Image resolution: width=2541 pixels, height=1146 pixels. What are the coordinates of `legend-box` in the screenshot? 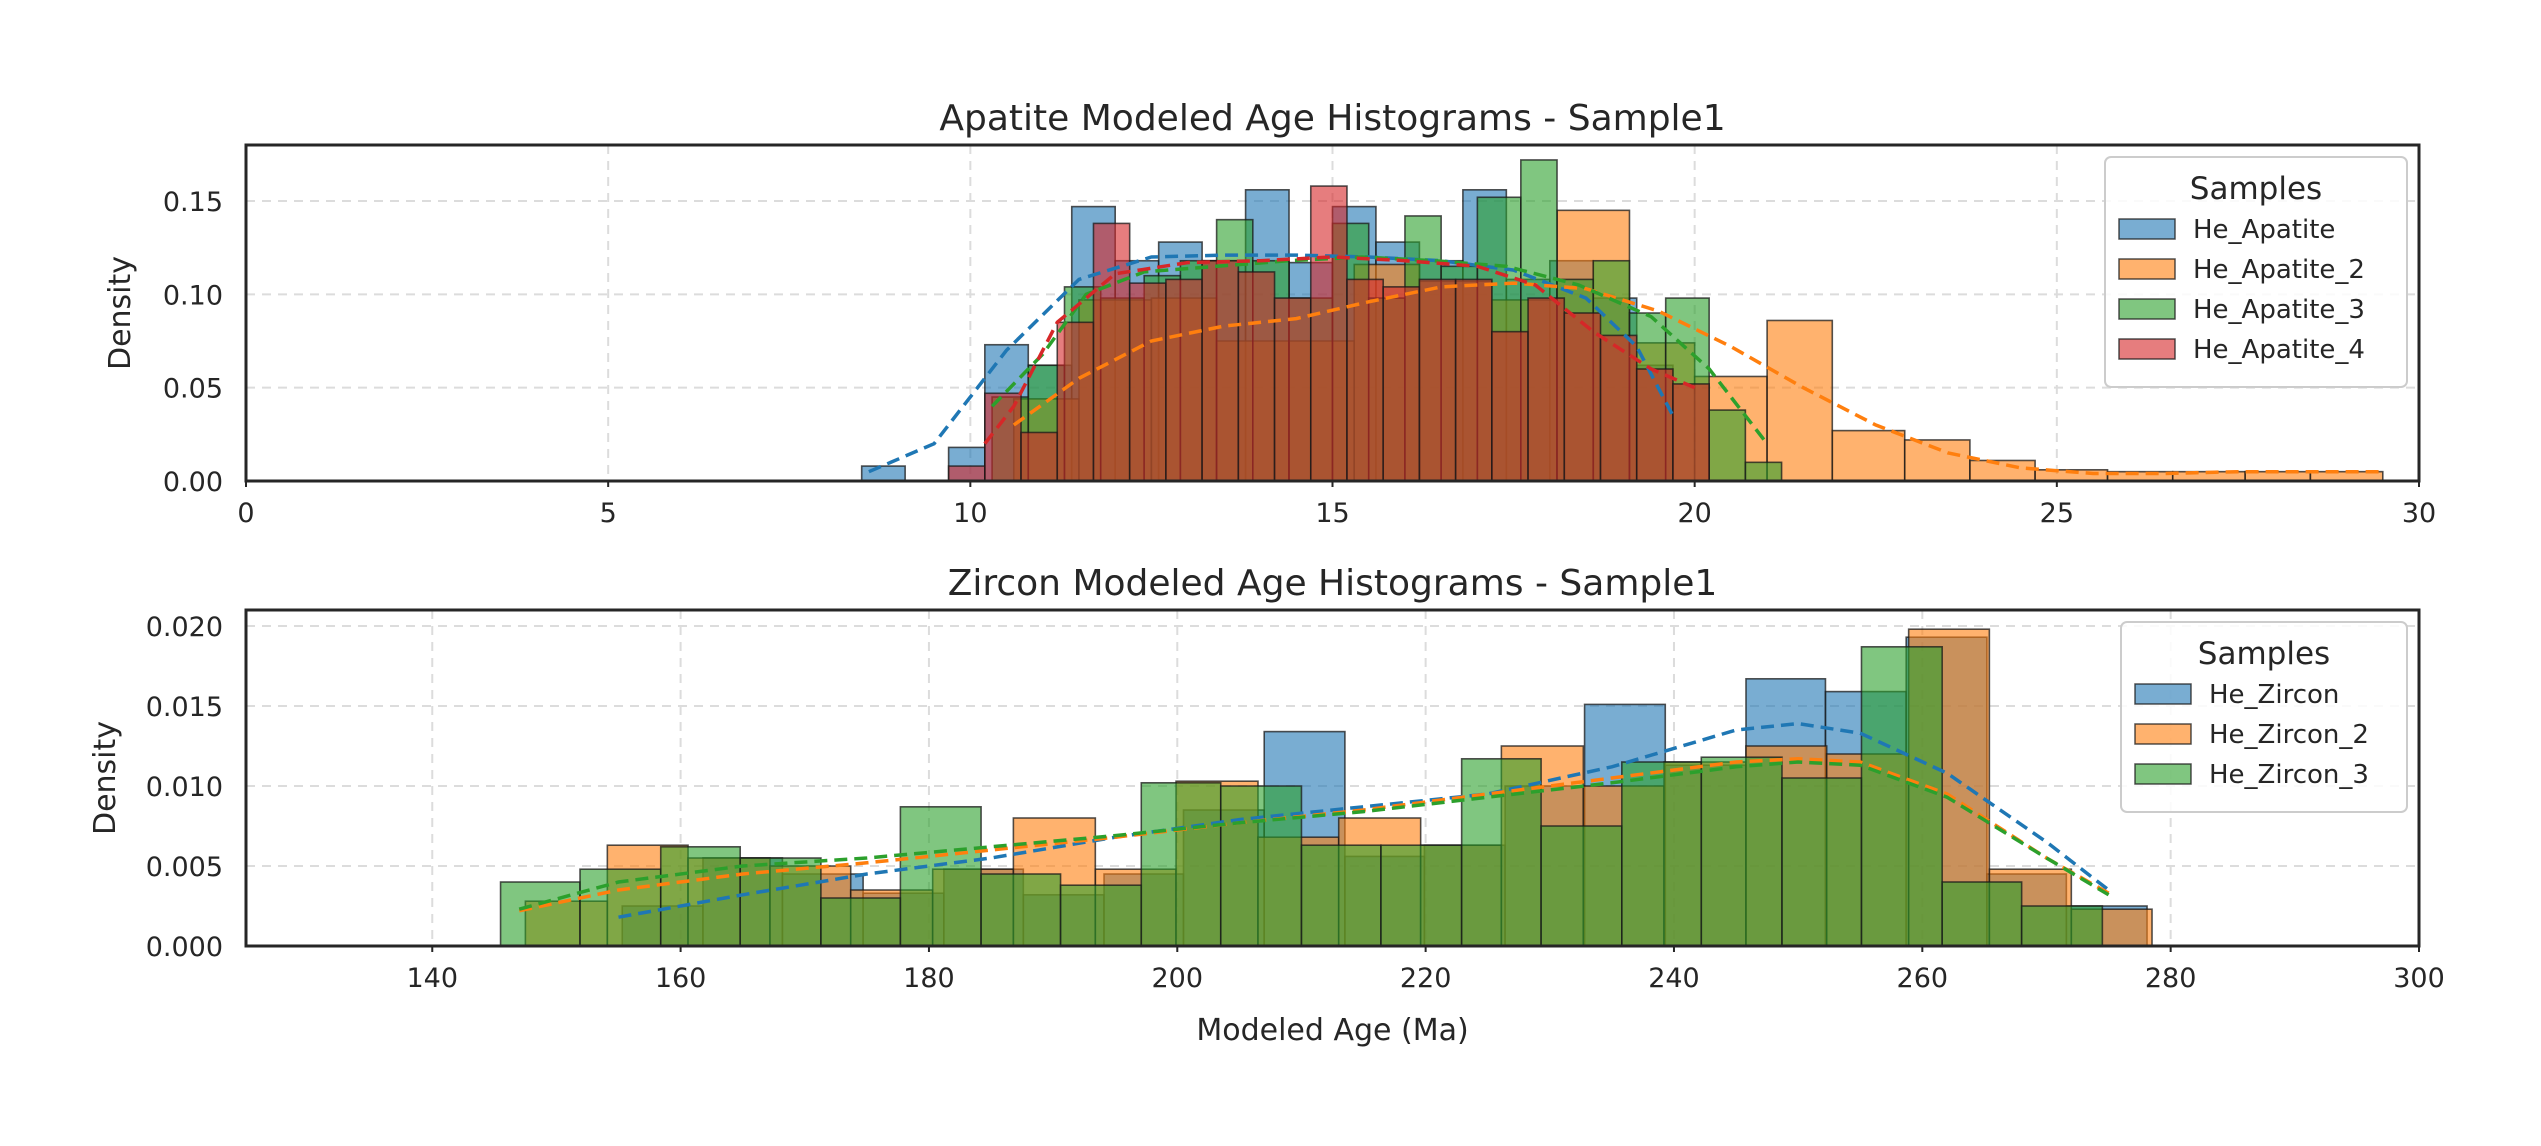 It's located at (2264, 717).